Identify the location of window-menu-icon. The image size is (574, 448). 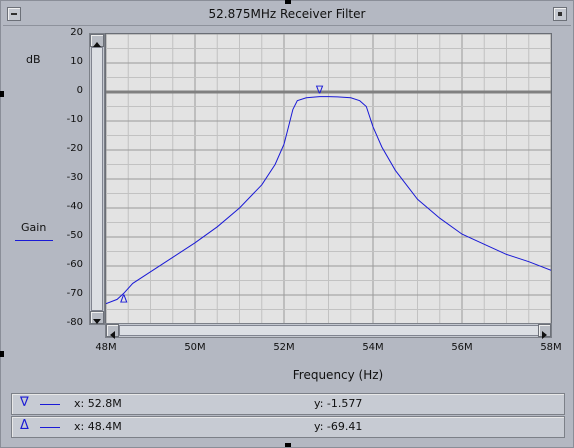
(14, 14).